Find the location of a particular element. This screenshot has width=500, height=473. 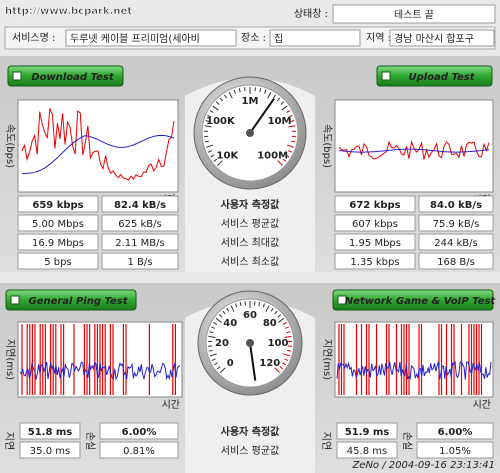

download-hit is located at coordinates (65, 76).